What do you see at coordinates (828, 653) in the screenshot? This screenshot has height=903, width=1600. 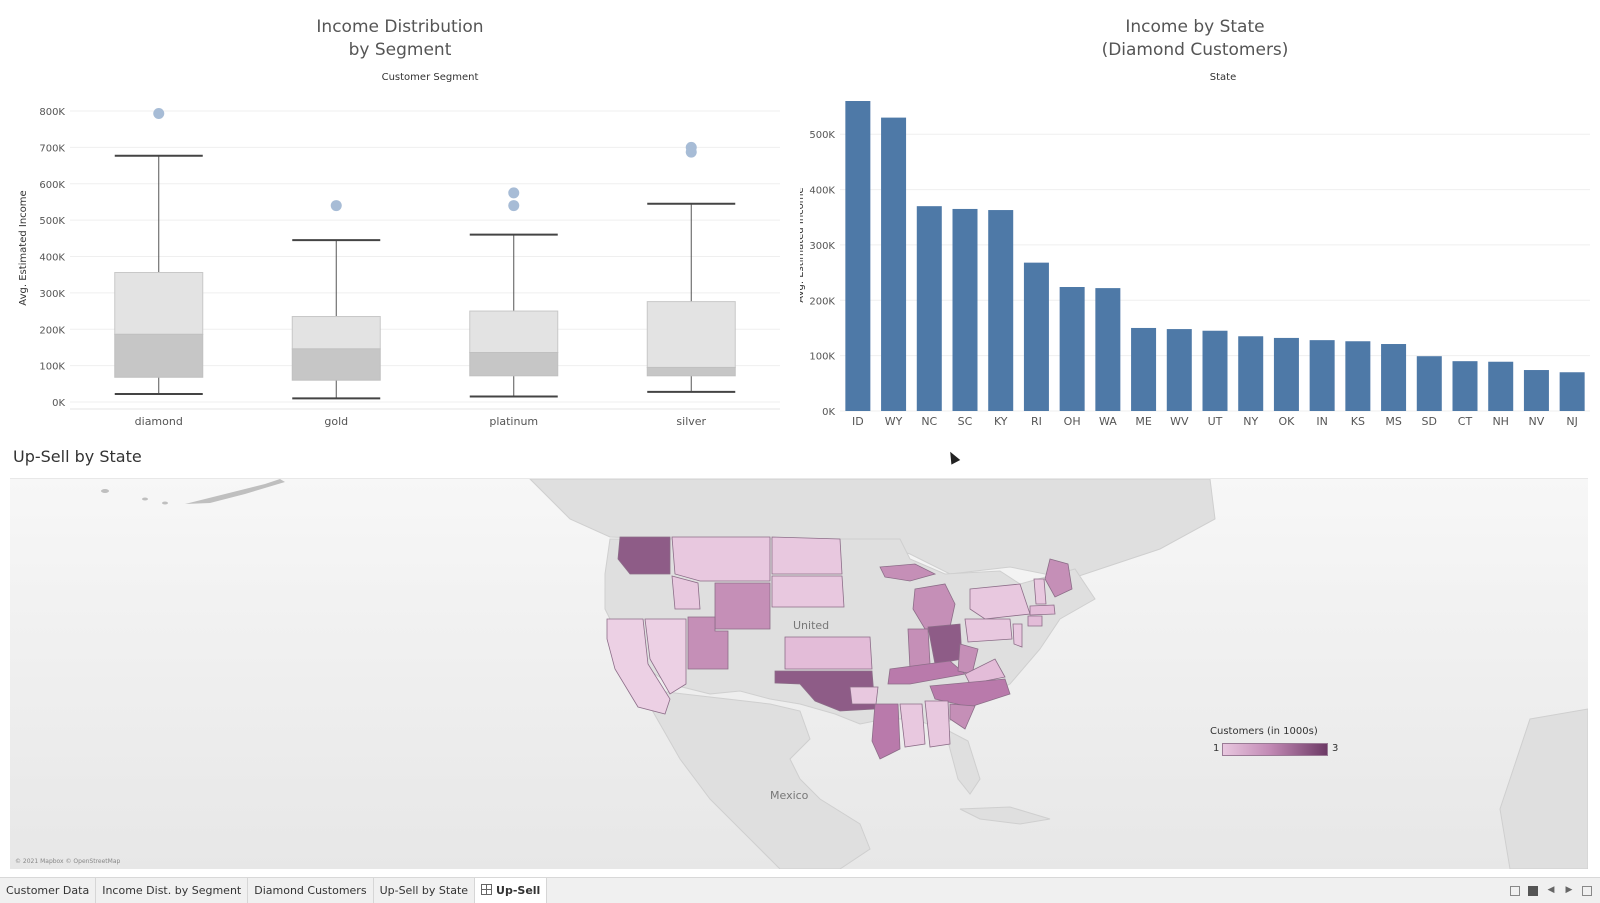 I see `state-kansas` at bounding box center [828, 653].